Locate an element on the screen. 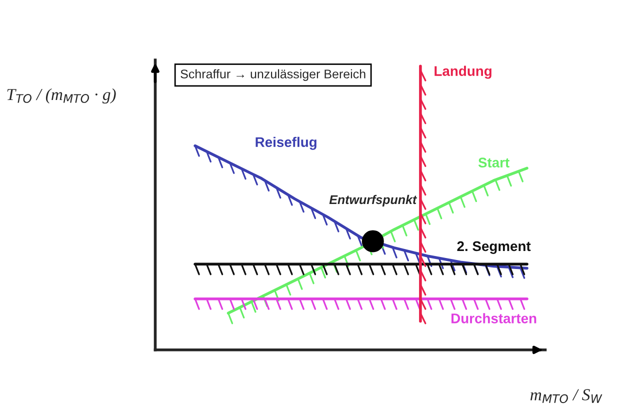 The width and height of the screenshot is (621, 417). series-label: Durchstarten is located at coordinates (494, 318).